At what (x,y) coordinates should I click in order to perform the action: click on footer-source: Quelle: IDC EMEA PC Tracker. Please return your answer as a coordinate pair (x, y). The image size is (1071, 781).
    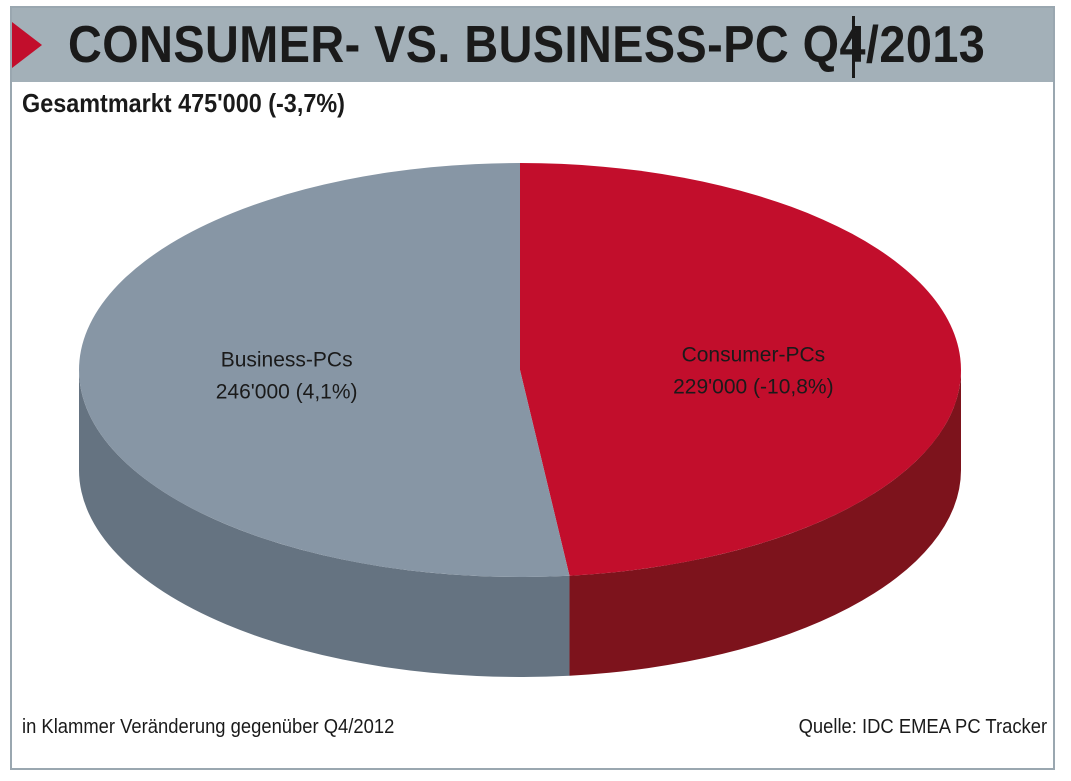
    Looking at the image, I should click on (922, 727).